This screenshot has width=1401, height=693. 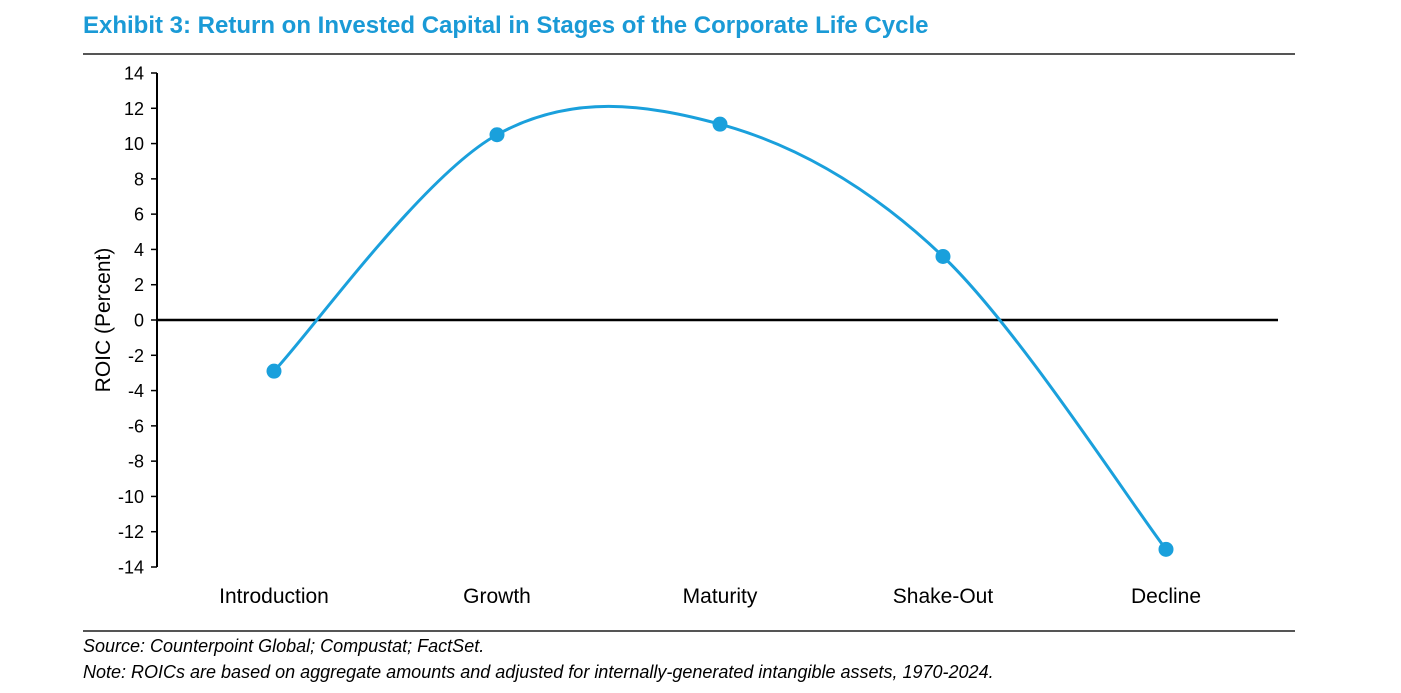 I want to click on y-tick-label: -8, so click(x=136, y=462).